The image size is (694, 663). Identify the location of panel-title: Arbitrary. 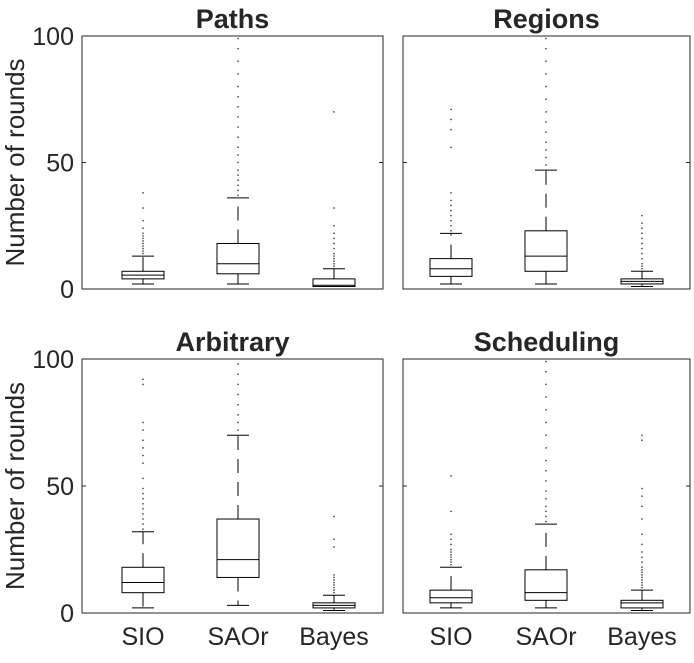
(232, 342).